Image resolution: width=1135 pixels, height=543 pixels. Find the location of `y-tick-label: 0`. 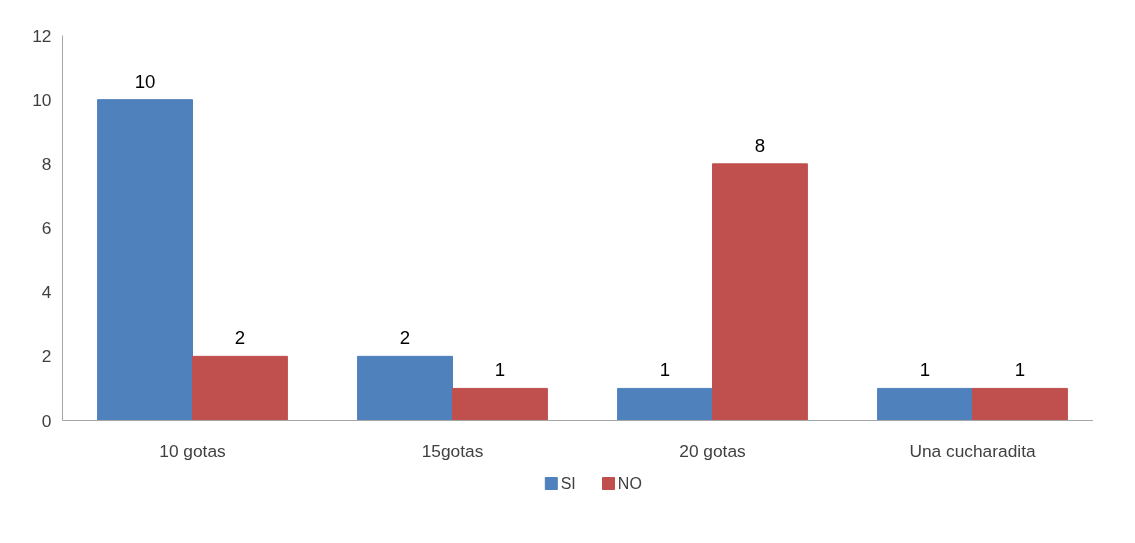

y-tick-label: 0 is located at coordinates (46, 420).